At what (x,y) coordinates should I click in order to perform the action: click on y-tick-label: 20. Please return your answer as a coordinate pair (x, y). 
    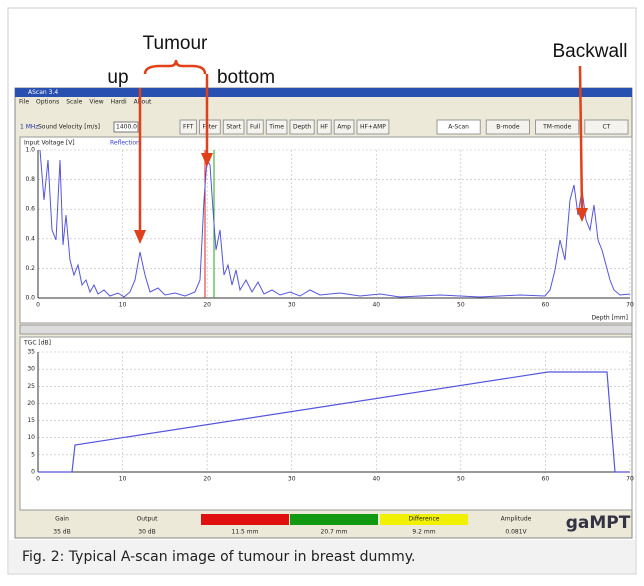
    Looking at the image, I should click on (31, 403).